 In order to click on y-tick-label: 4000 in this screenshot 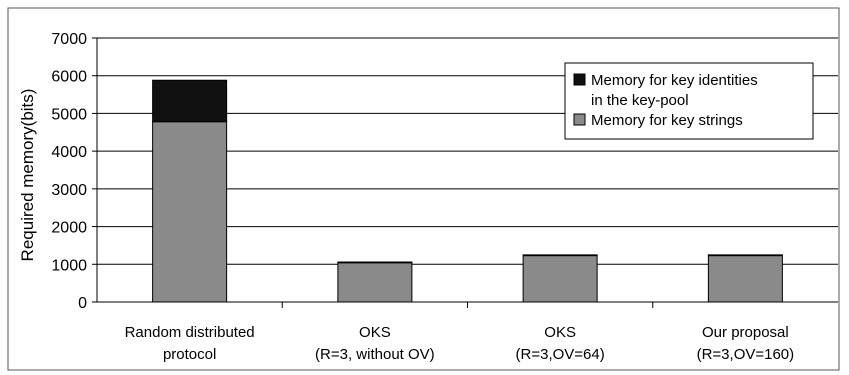, I will do `click(69, 152)`.